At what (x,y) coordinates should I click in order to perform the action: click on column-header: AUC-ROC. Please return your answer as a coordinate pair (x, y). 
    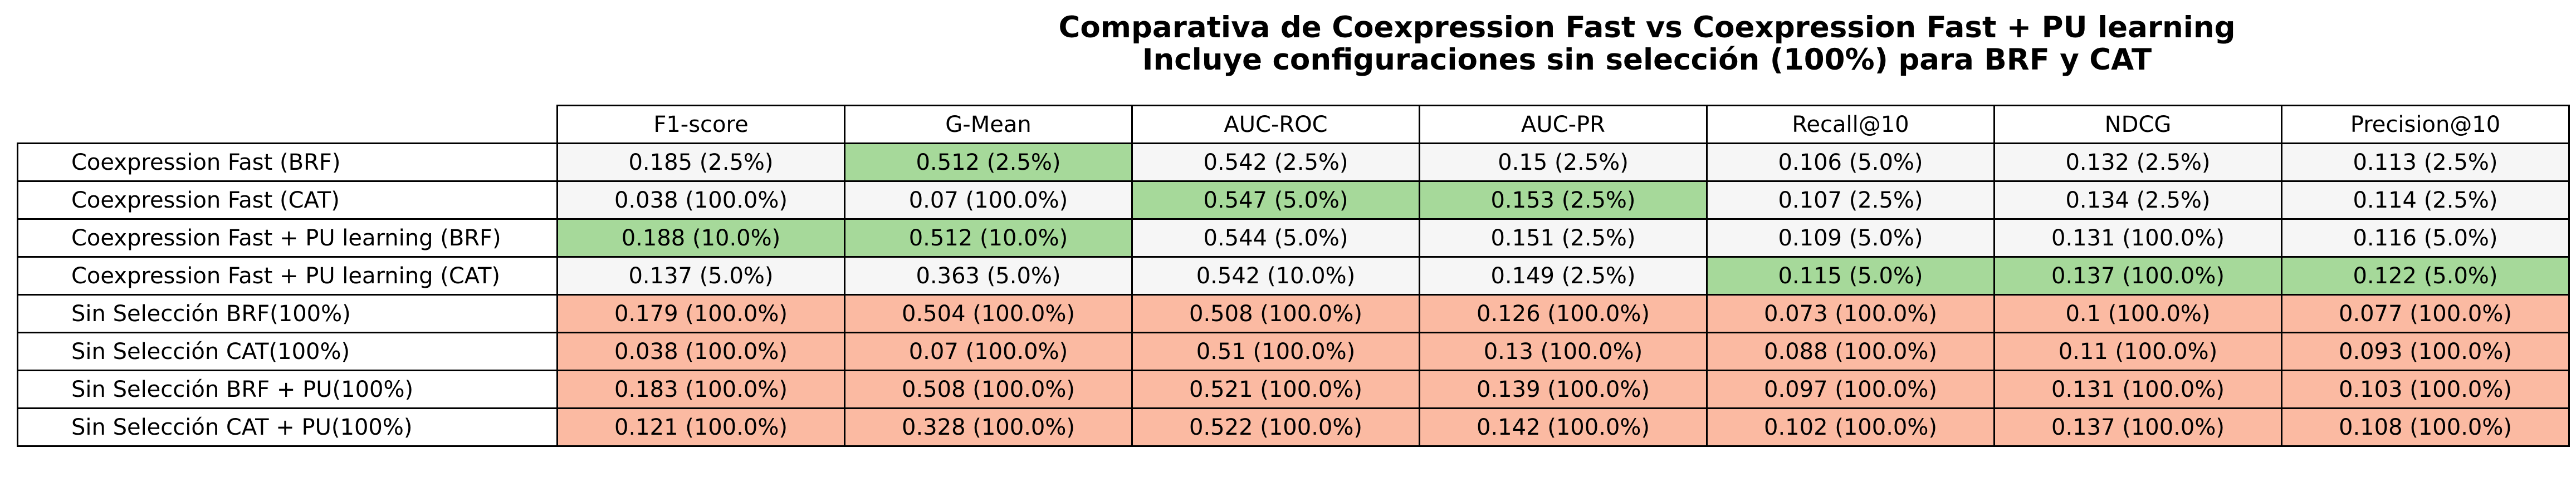
    Looking at the image, I should click on (1276, 125).